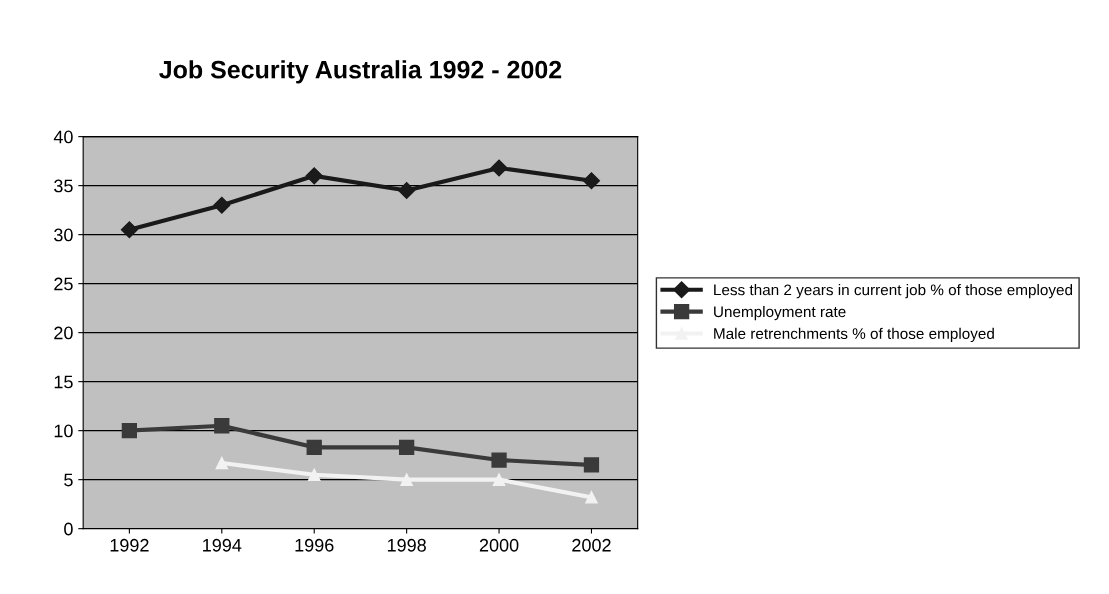 The image size is (1109, 594). Describe the element at coordinates (68, 529) in the screenshot. I see `y-tick-label: 0` at that location.